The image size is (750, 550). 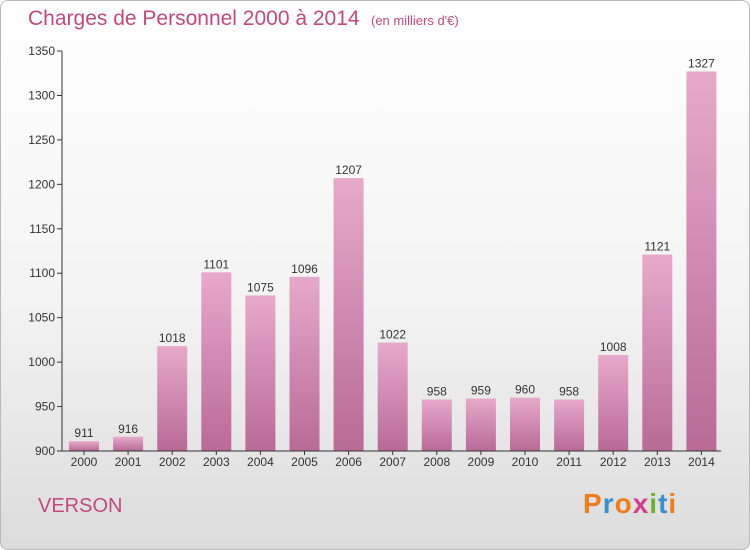 What do you see at coordinates (593, 503) in the screenshot?
I see `logo-letter: P` at bounding box center [593, 503].